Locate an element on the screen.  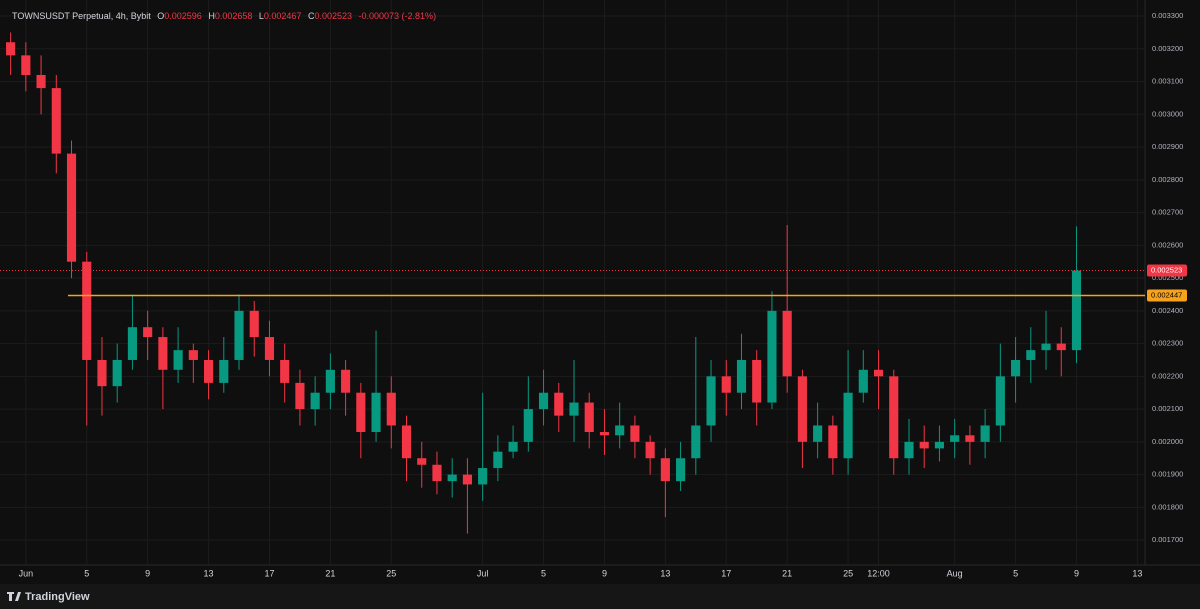
tv-logo is located at coordinates (14, 596).